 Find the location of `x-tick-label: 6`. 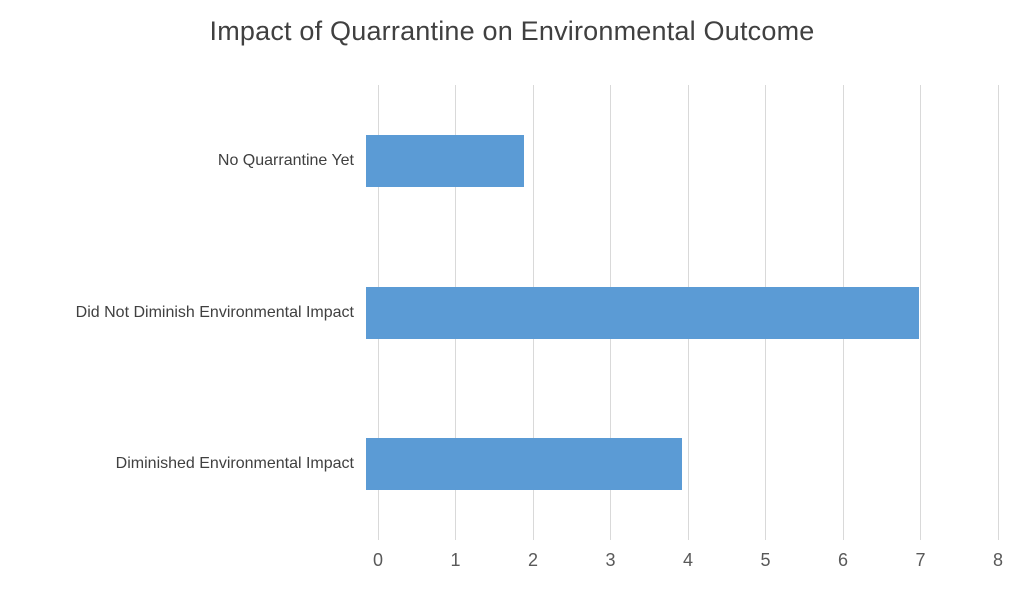

x-tick-label: 6 is located at coordinates (843, 560).